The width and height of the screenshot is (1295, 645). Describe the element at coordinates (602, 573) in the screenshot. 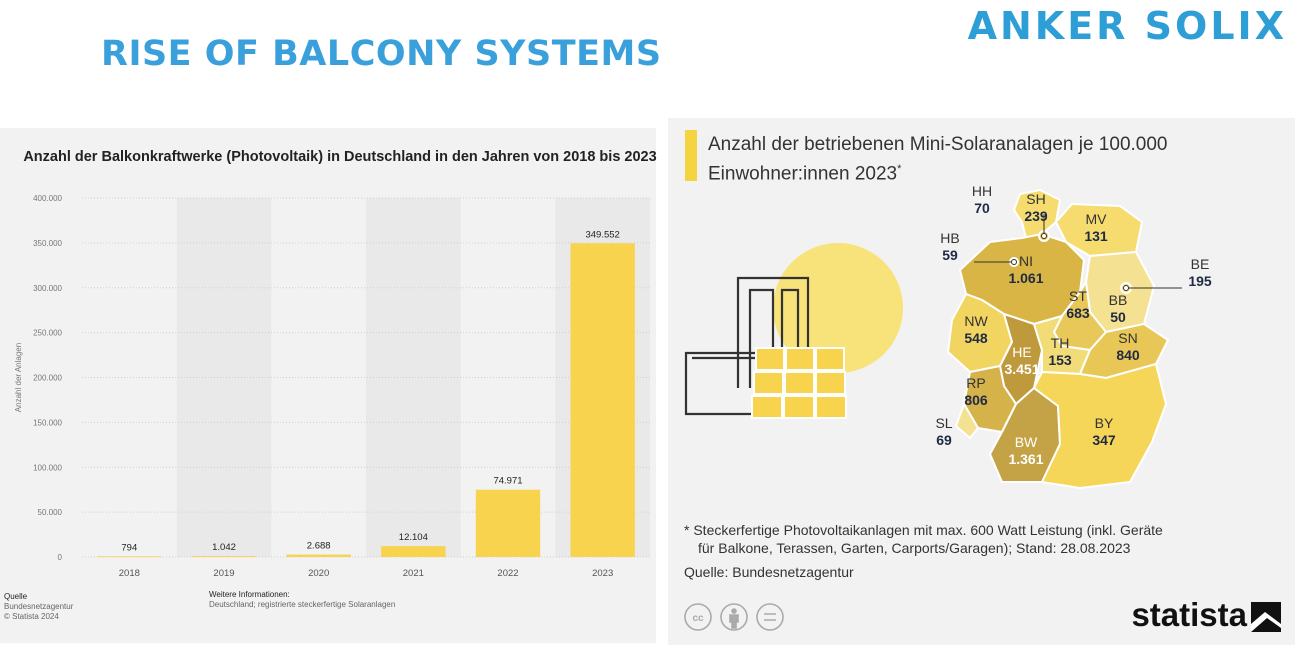

I see `x-tick-label: 2023` at that location.